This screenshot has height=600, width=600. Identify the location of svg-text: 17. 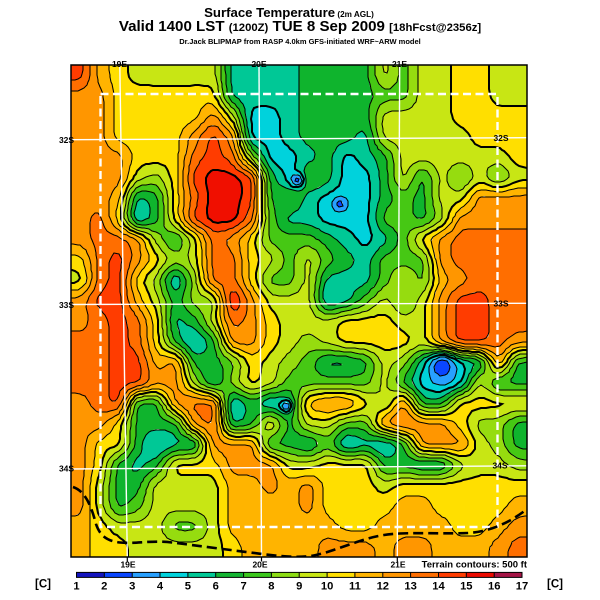
(522, 587).